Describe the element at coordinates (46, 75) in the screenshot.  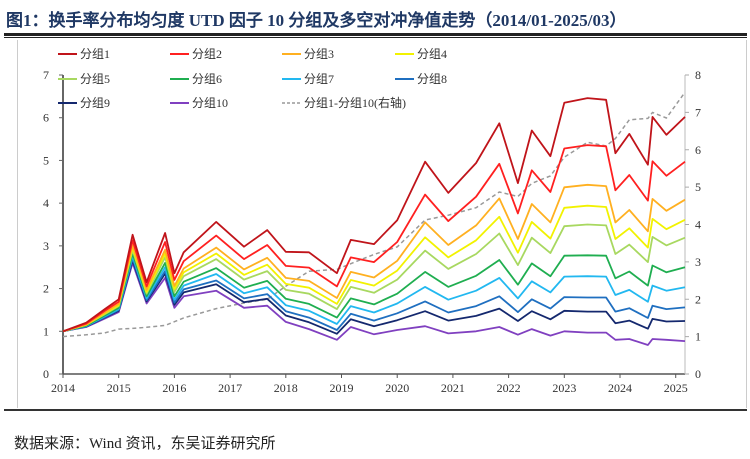
I see `y-left-tick-label: 7` at that location.